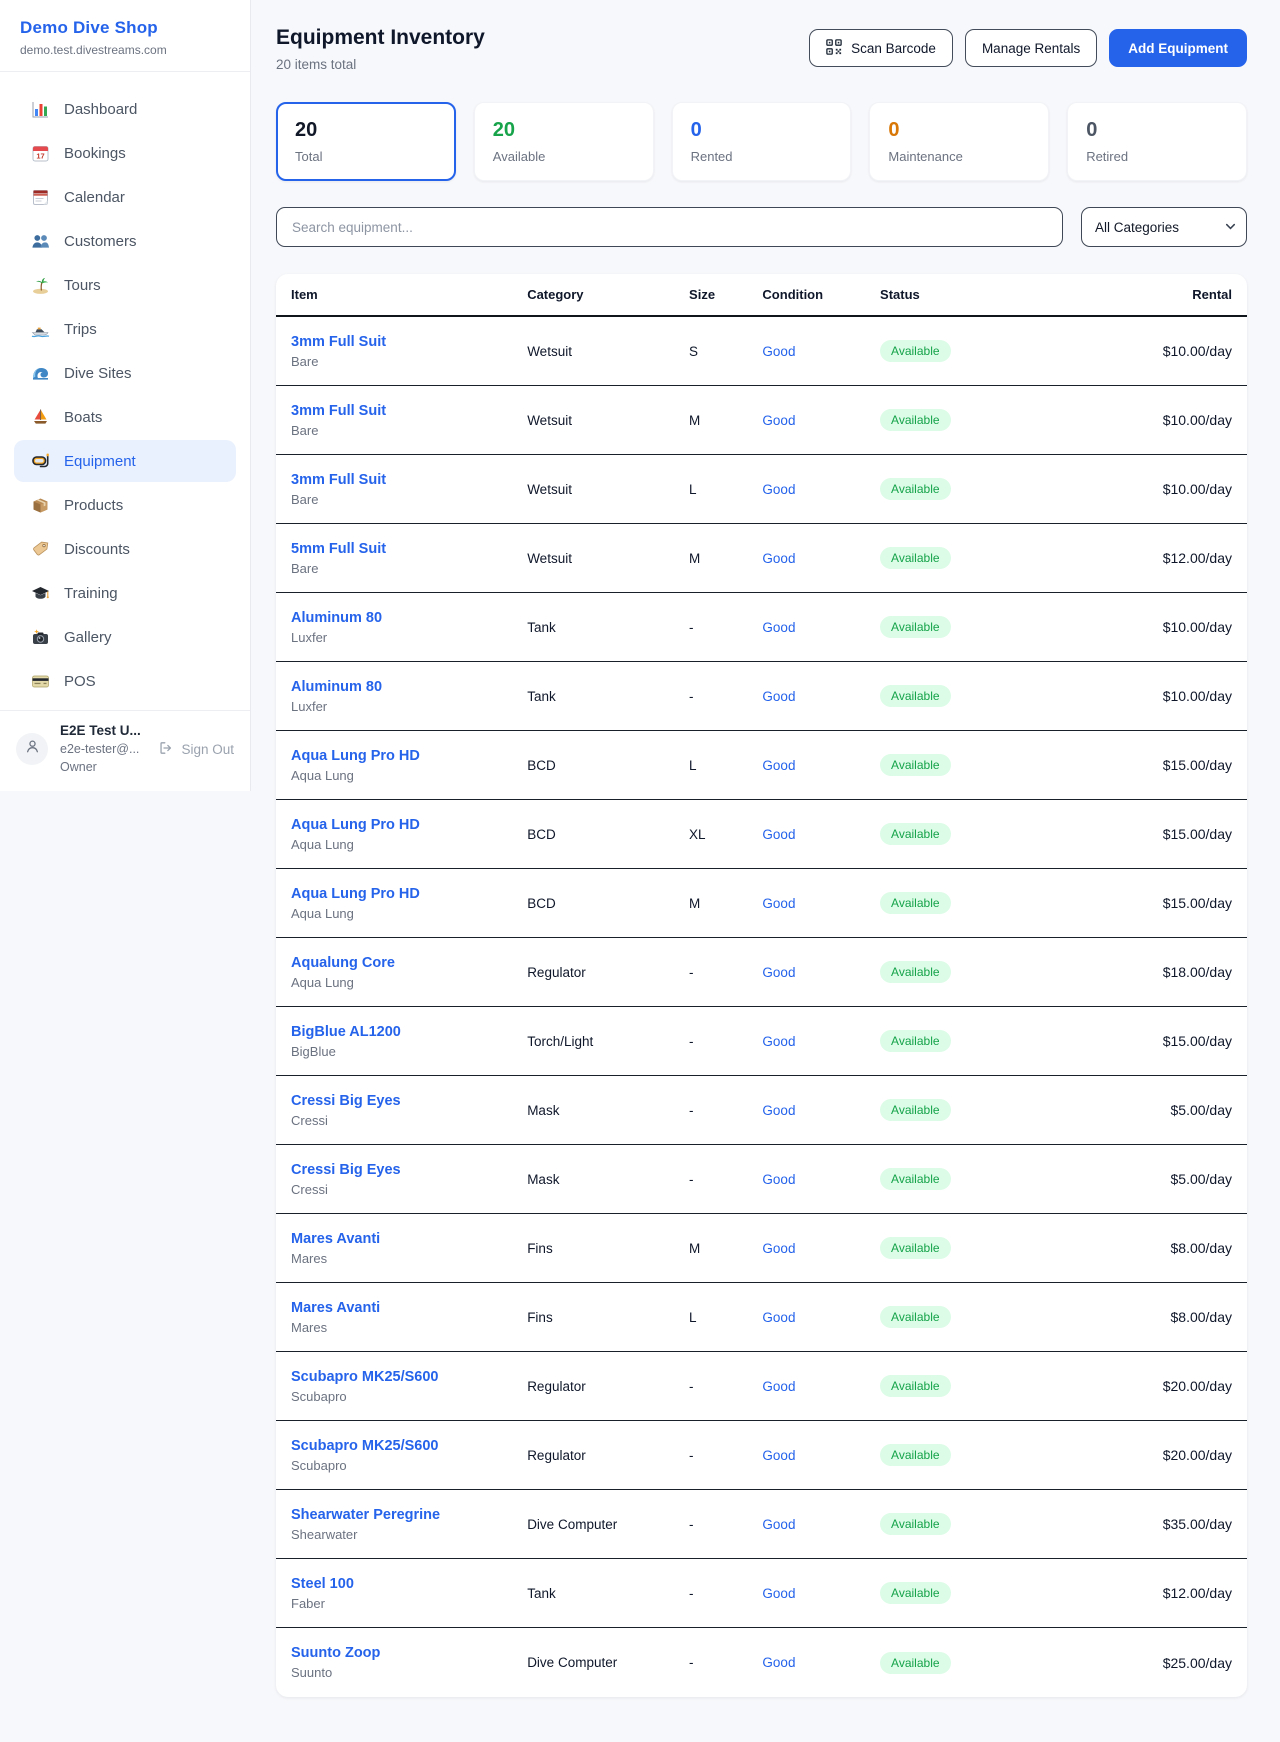 The width and height of the screenshot is (1280, 1742). What do you see at coordinates (316, 64) in the screenshot?
I see `items-total-count: 20 items total` at bounding box center [316, 64].